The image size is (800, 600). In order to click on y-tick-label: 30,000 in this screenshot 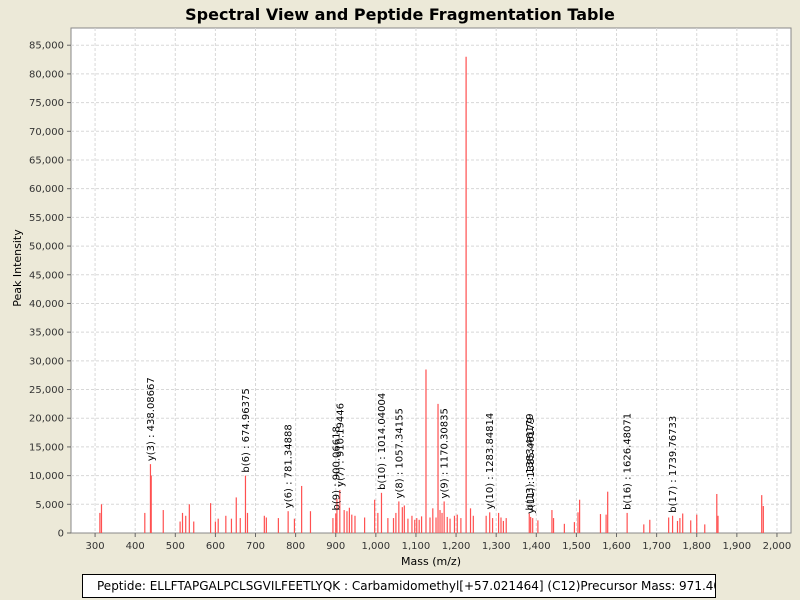, I will do `click(46, 361)`.